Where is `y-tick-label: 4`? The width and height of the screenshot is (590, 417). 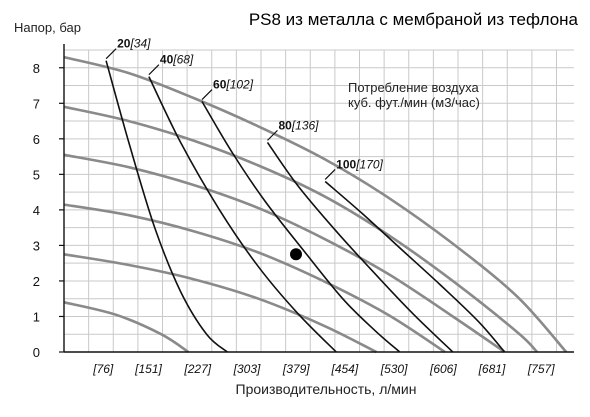
y-tick-label: 4 is located at coordinates (36, 210).